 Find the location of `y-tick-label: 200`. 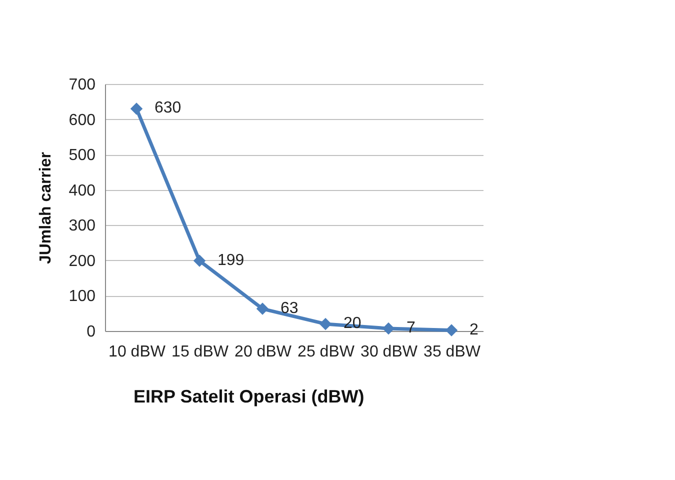

y-tick-label: 200 is located at coordinates (82, 261).